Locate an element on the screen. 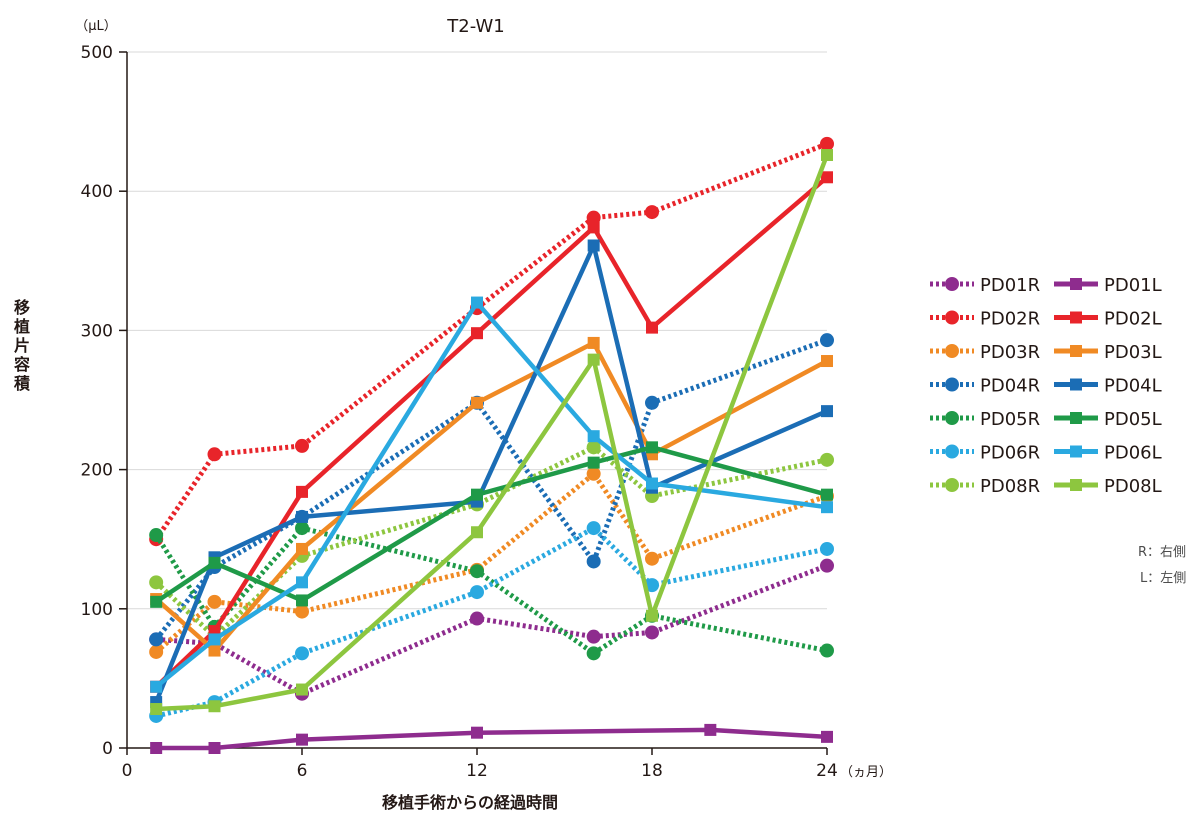 This screenshot has height=824, width=1201. series-pd06r is located at coordinates (491, 622).